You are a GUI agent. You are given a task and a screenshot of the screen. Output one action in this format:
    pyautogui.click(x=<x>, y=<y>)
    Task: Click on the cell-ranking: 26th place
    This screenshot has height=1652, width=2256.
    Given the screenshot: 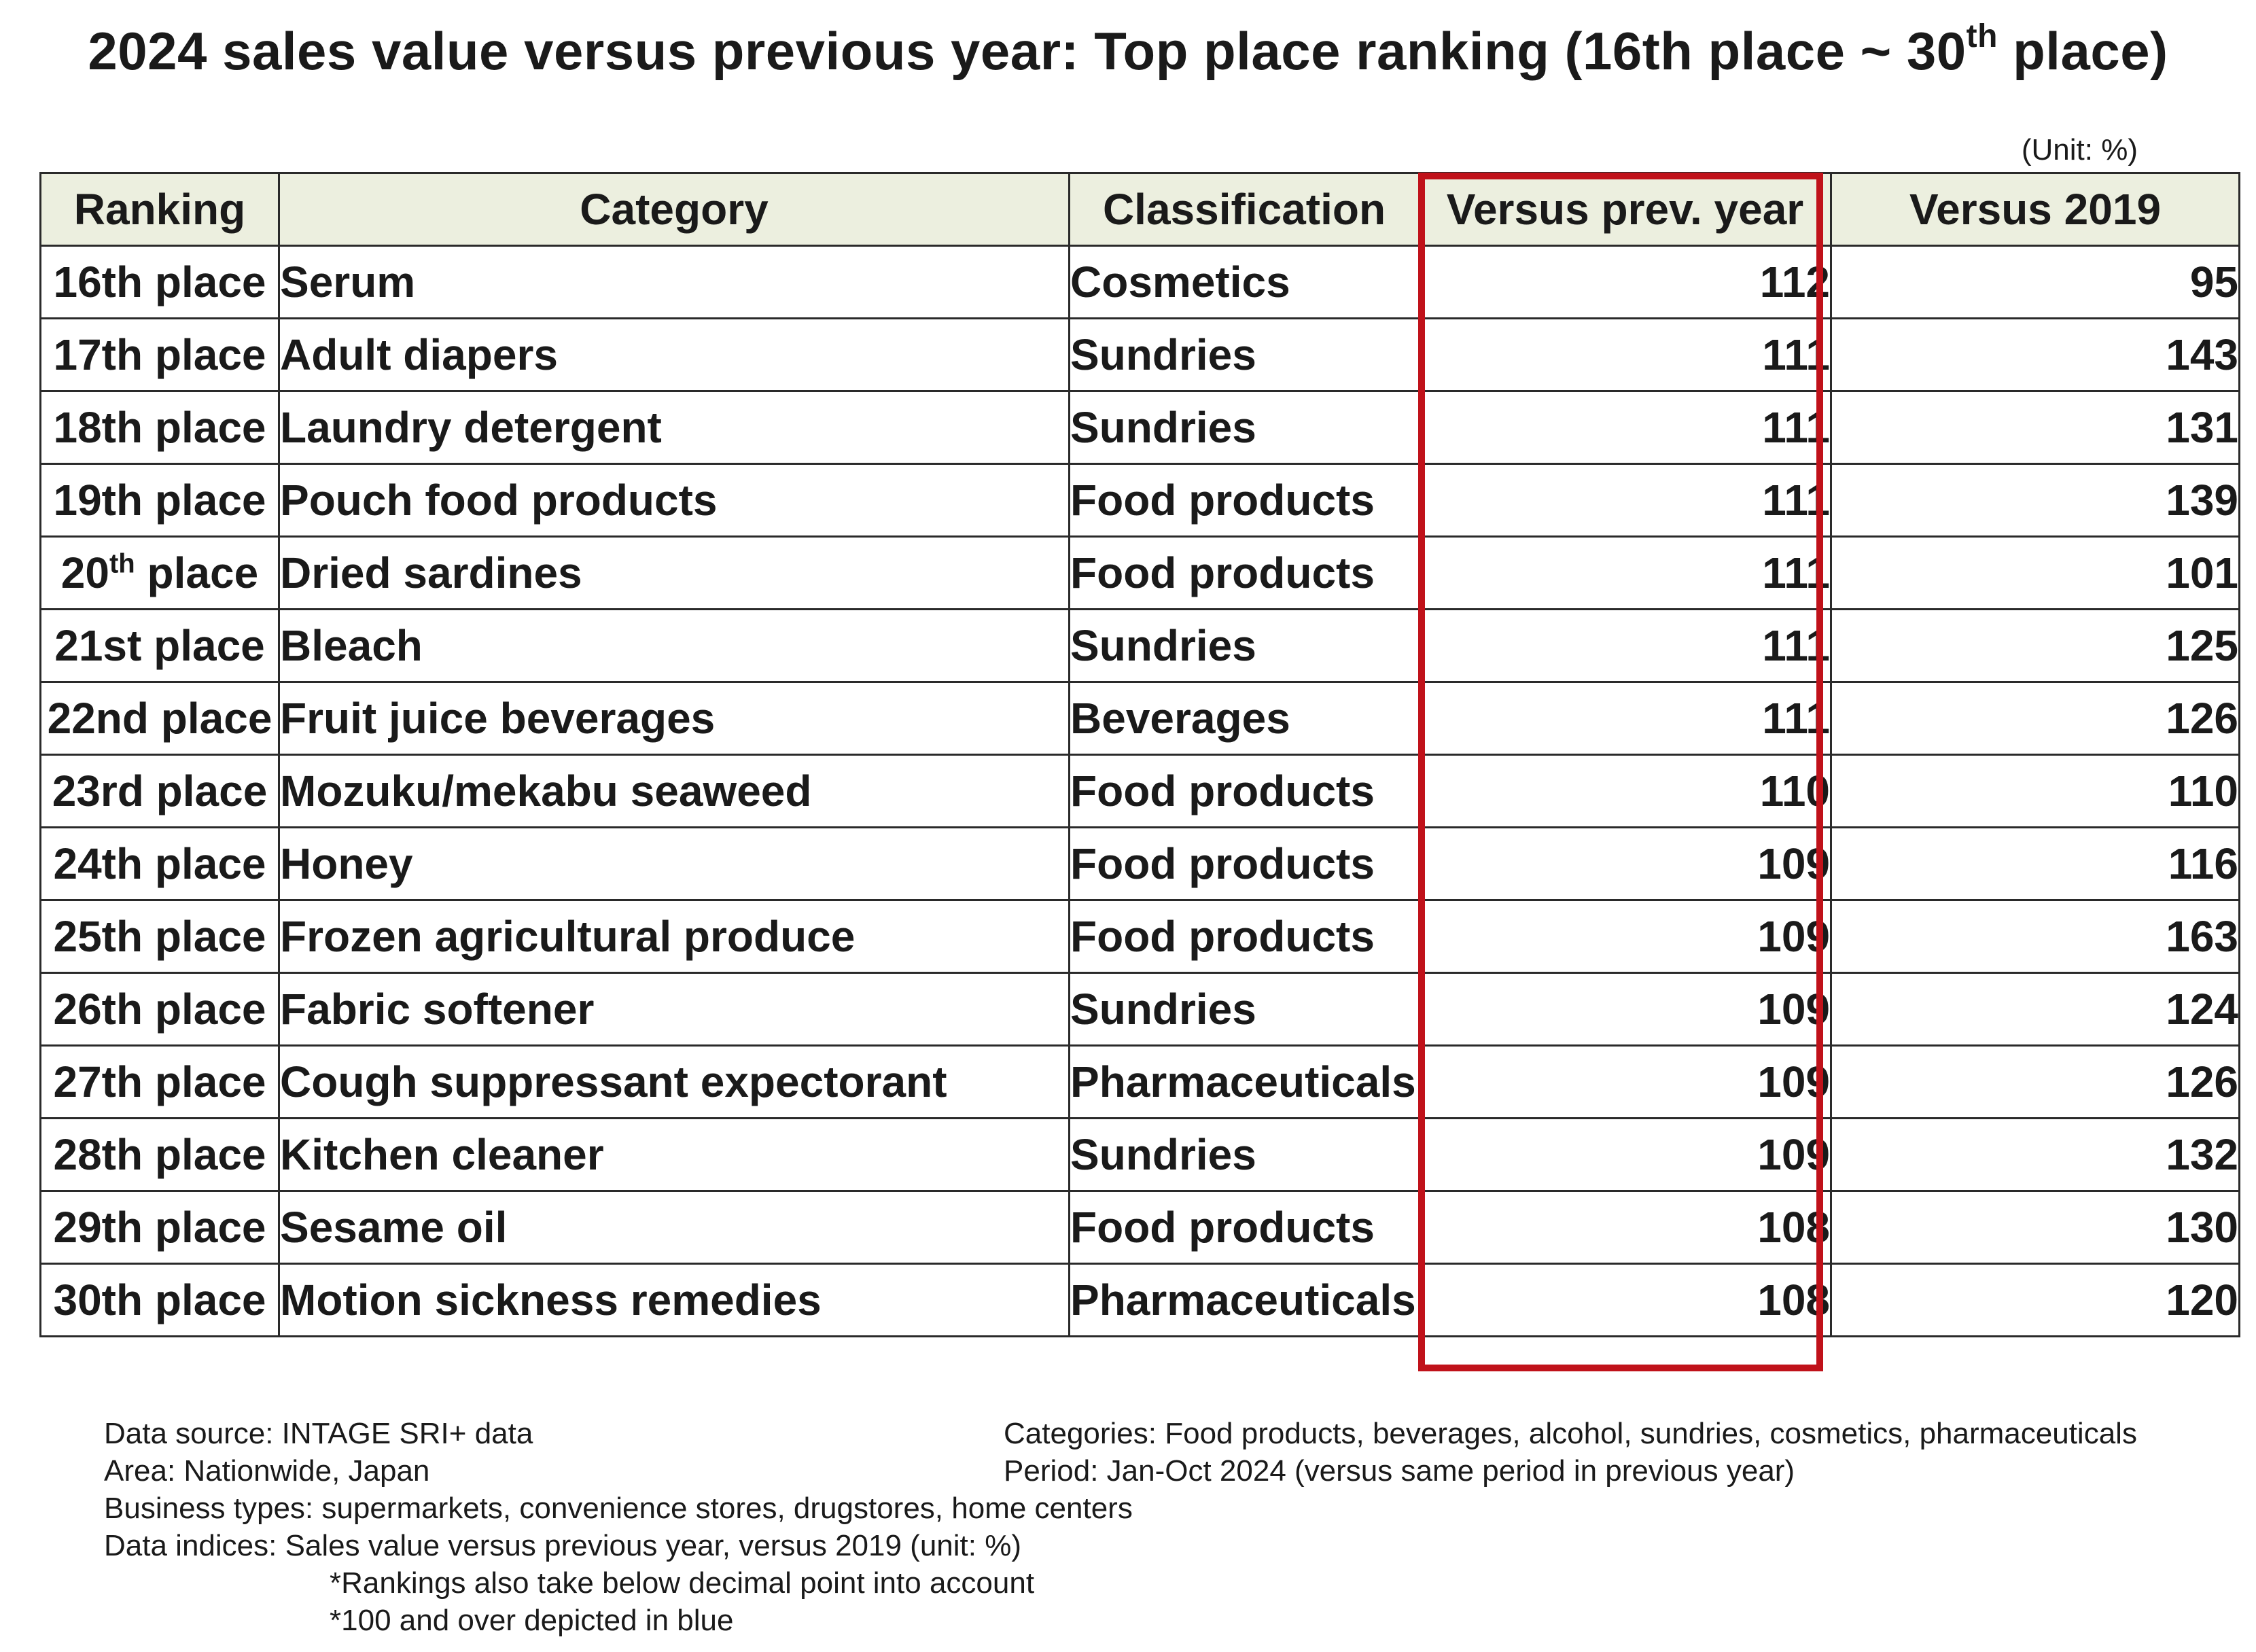 What is the action you would take?
    pyautogui.click(x=159, y=1009)
    